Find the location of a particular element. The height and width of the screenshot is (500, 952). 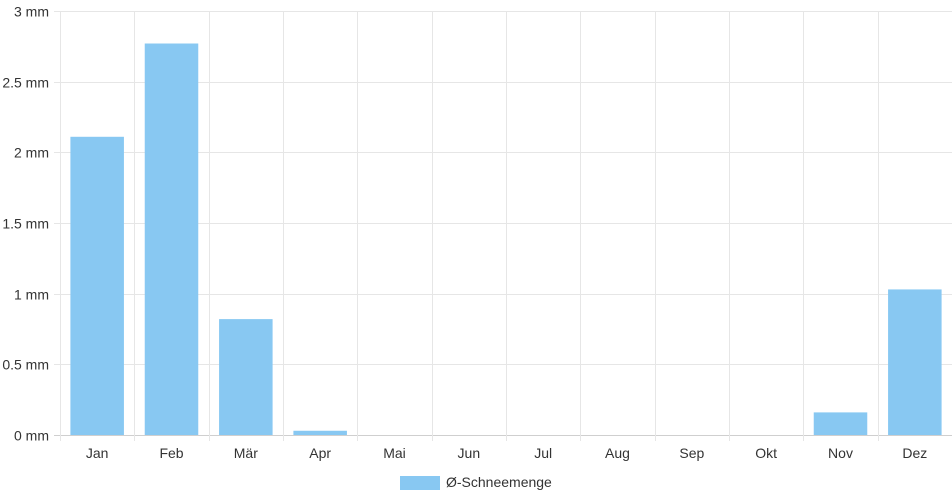

legend: Ø-Schneemenge is located at coordinates (476, 482).